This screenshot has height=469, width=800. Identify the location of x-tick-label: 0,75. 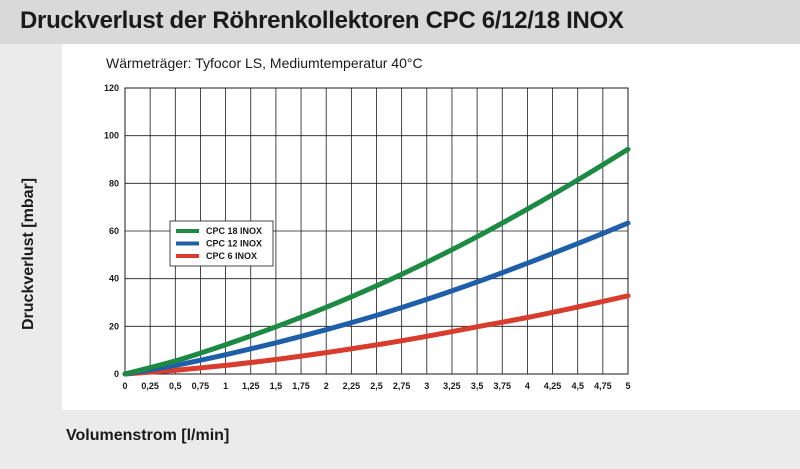
(201, 386).